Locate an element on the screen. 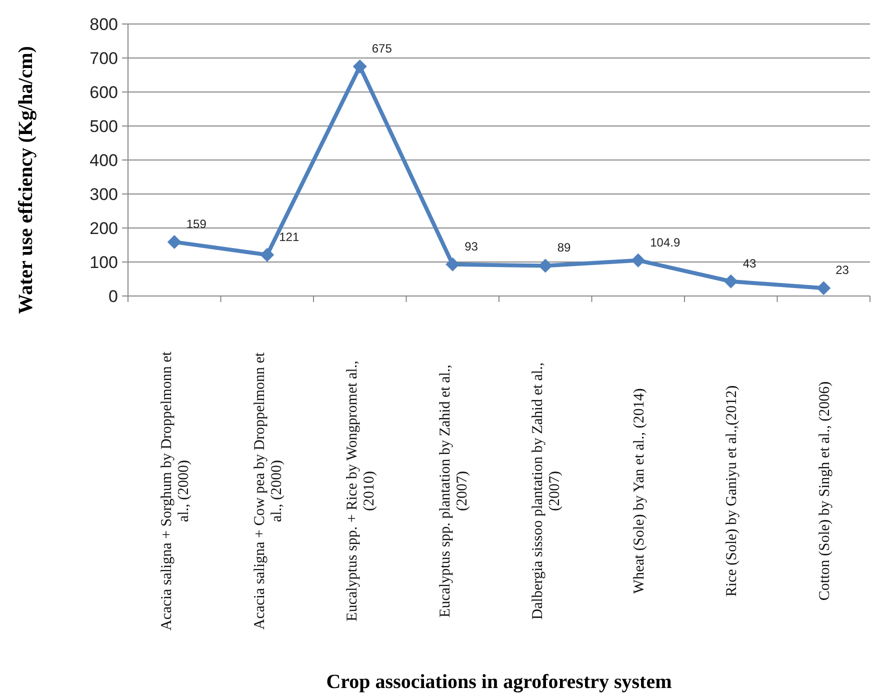 This screenshot has width=886, height=698. data-label: 675 is located at coordinates (382, 49).